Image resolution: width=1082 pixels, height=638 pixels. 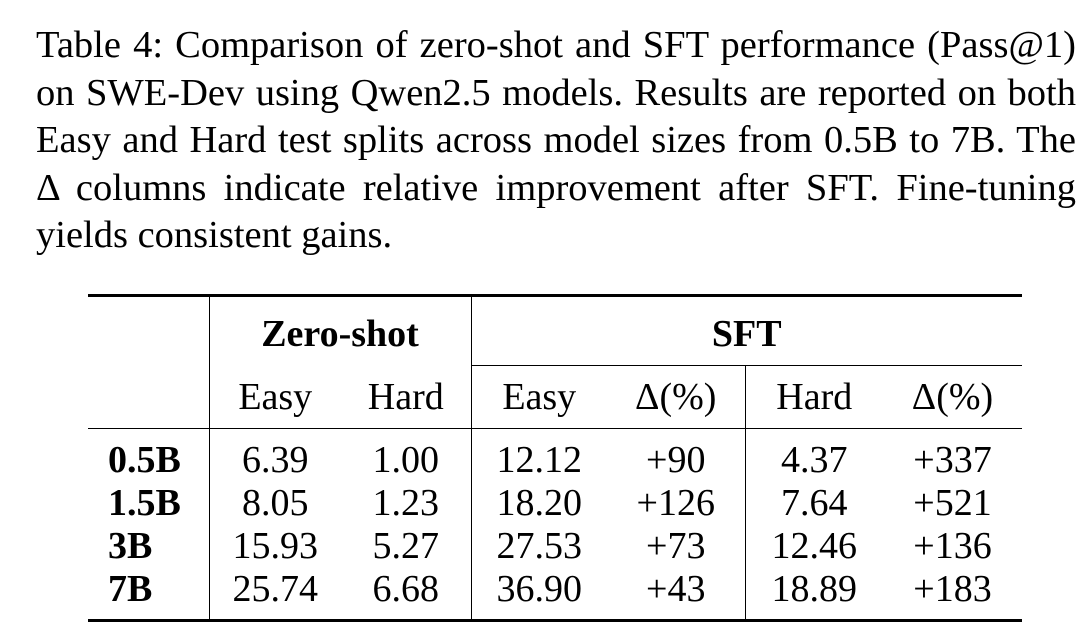 What do you see at coordinates (952, 546) in the screenshot?
I see `table-cell: +136` at bounding box center [952, 546].